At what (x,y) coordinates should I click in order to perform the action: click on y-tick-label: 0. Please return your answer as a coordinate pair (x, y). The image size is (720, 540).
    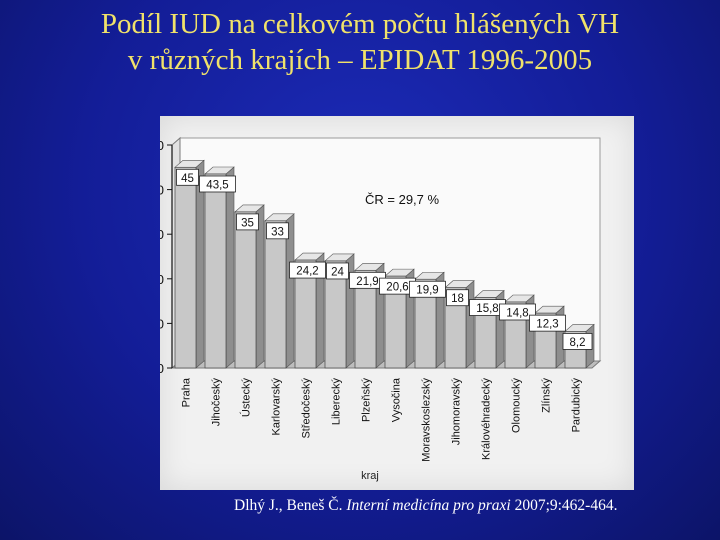
    Looking at the image, I should click on (162, 368).